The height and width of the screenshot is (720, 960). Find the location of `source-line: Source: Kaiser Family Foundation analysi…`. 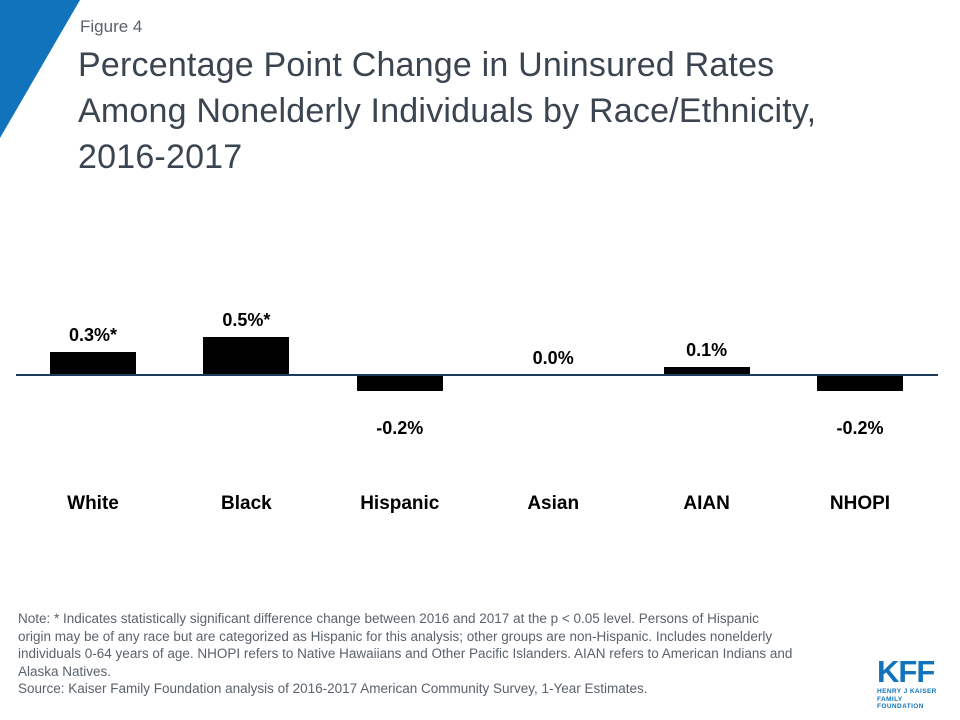

source-line: Source: Kaiser Family Foundation analysi… is located at coordinates (333, 689).